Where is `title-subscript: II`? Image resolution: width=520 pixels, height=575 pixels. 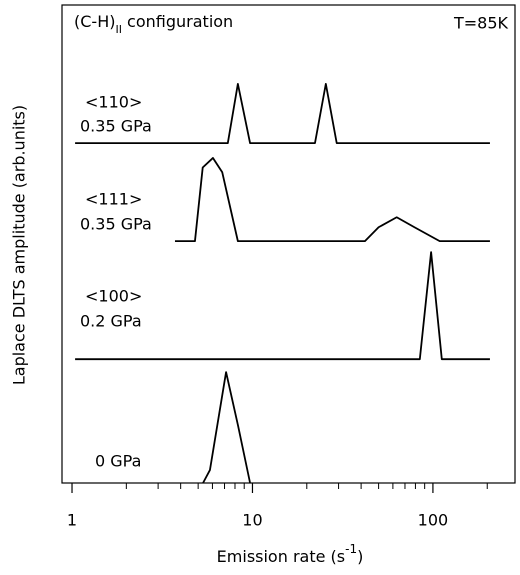
title-subscript: II is located at coordinates (118, 29).